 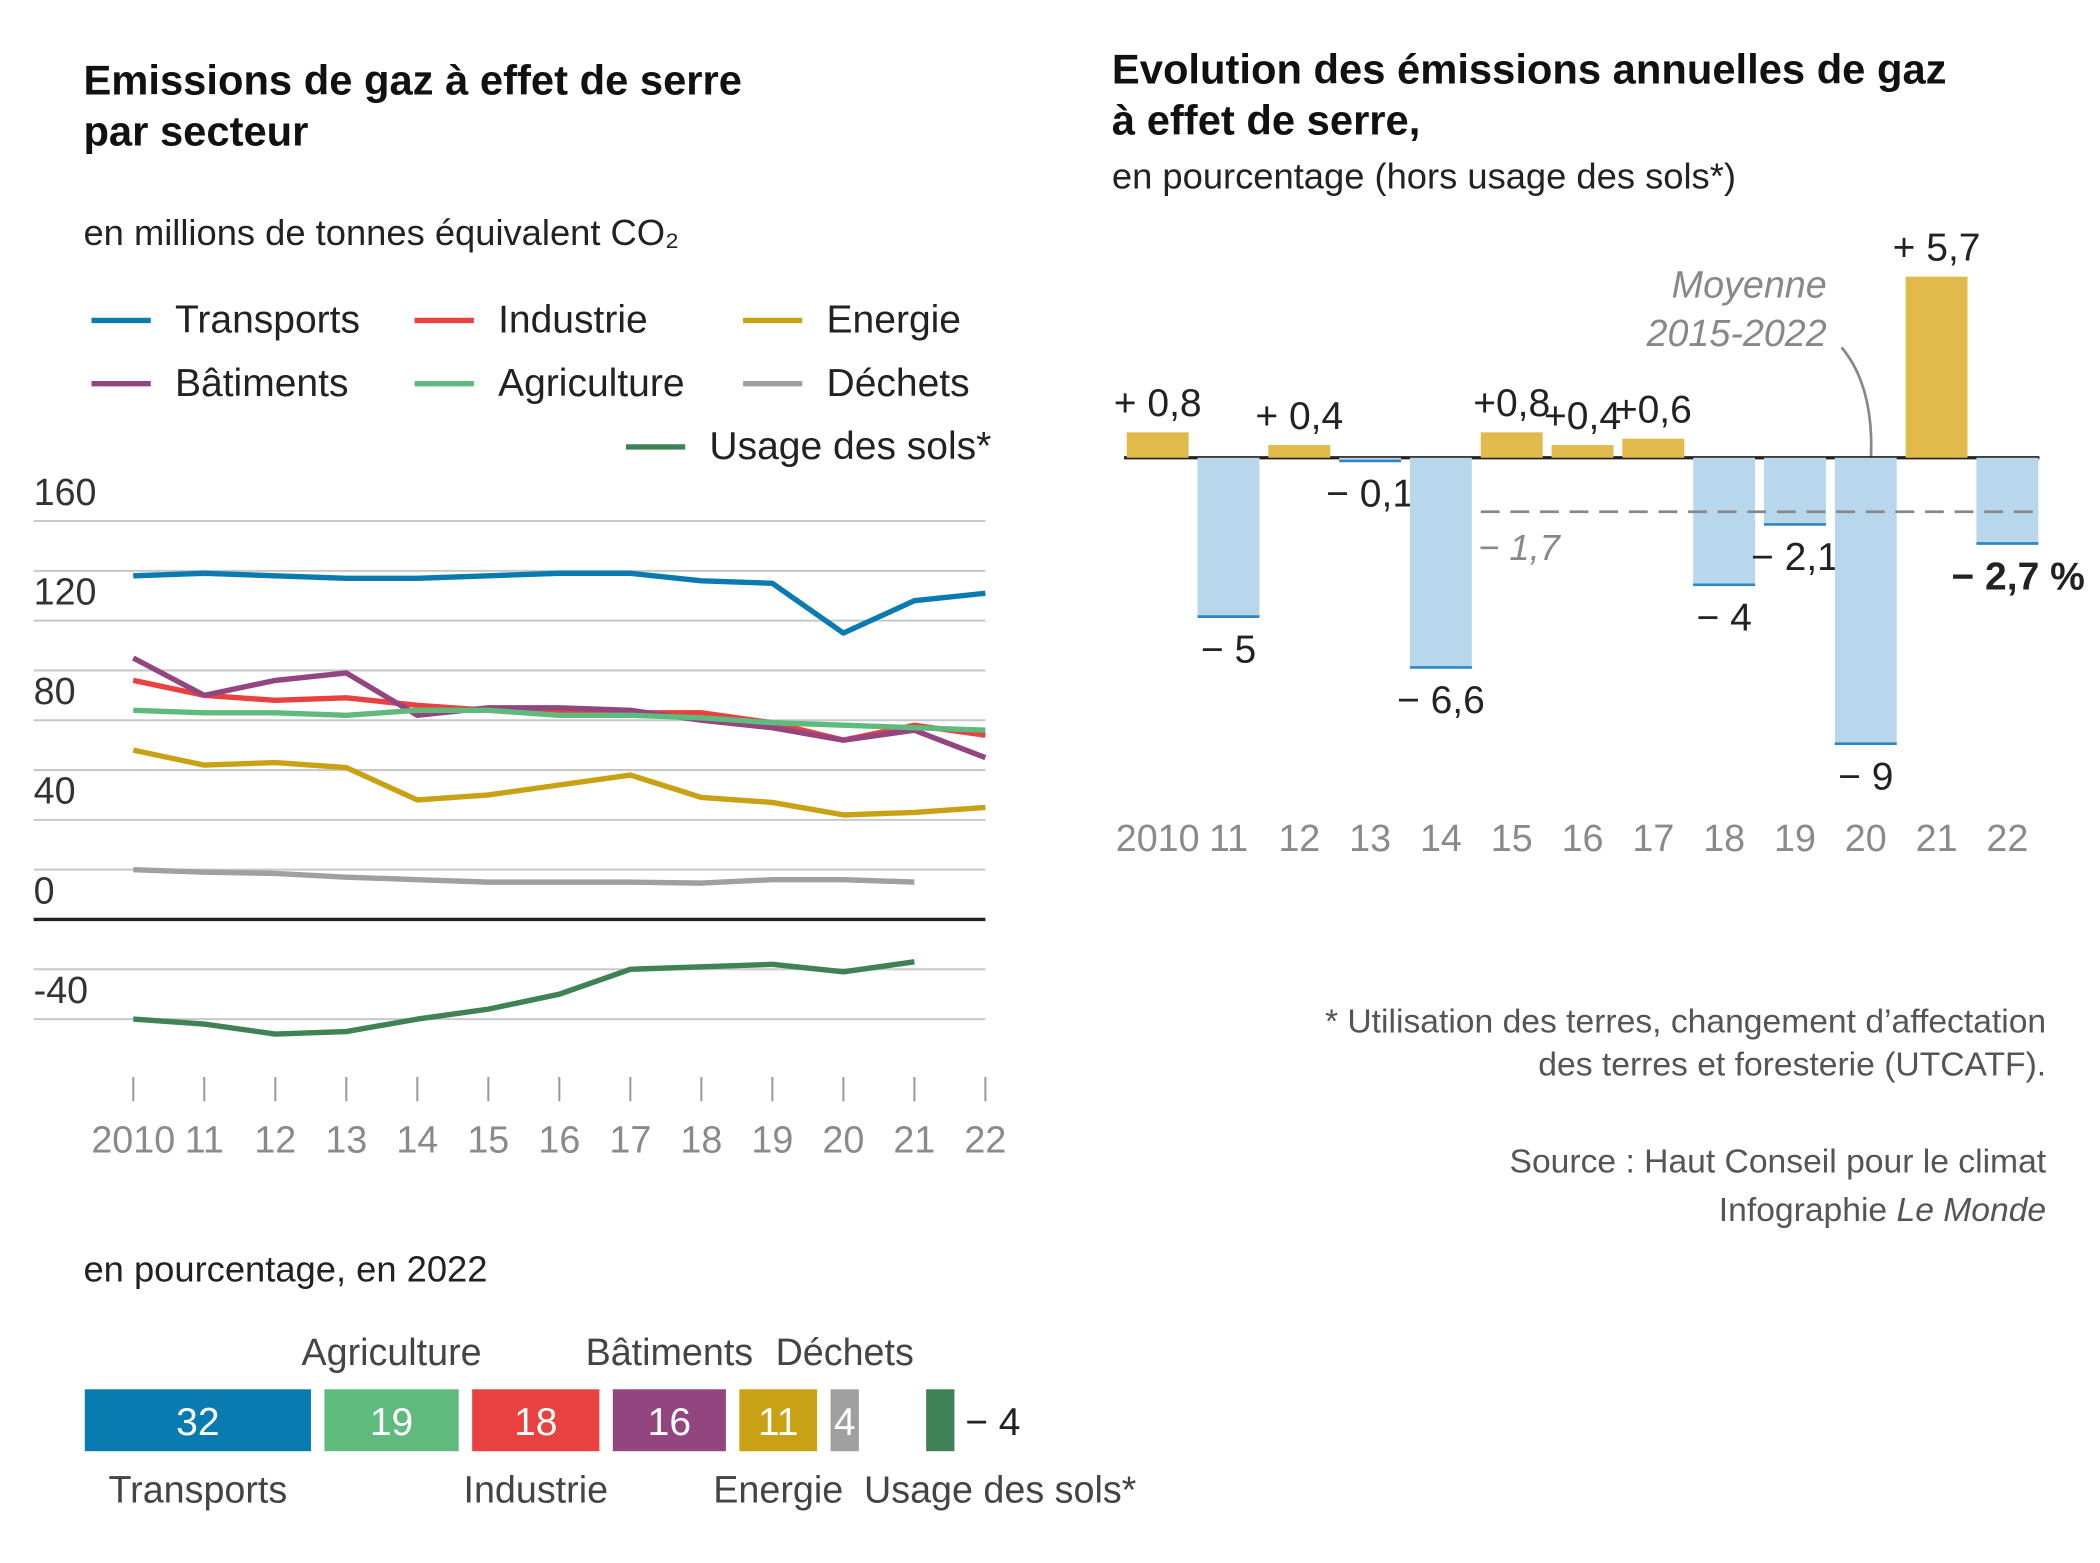 What do you see at coordinates (1000, 1489) in the screenshot?
I see `category-label: Usage des sols*` at bounding box center [1000, 1489].